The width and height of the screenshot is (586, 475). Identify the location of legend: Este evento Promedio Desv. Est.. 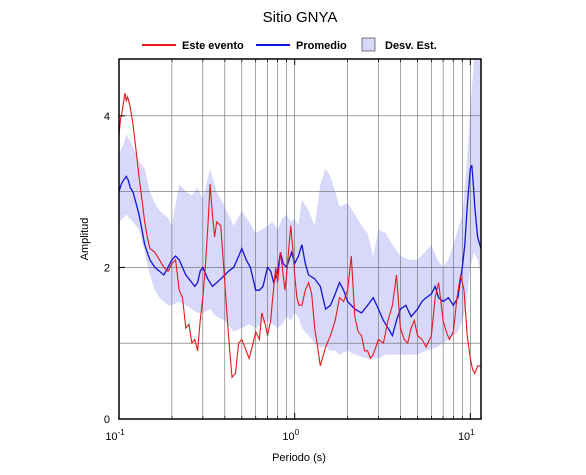
(289, 44).